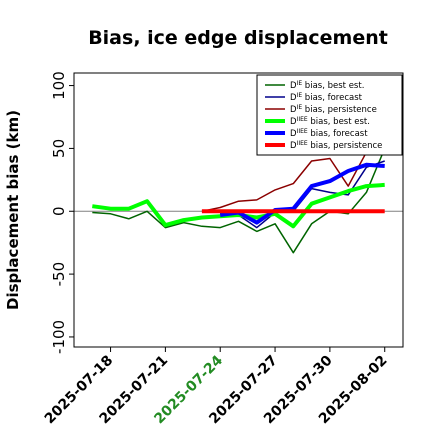 The width and height of the screenshot is (440, 440). What do you see at coordinates (238, 38) in the screenshot?
I see `chart-title: Bias, ice edge displacement` at bounding box center [238, 38].